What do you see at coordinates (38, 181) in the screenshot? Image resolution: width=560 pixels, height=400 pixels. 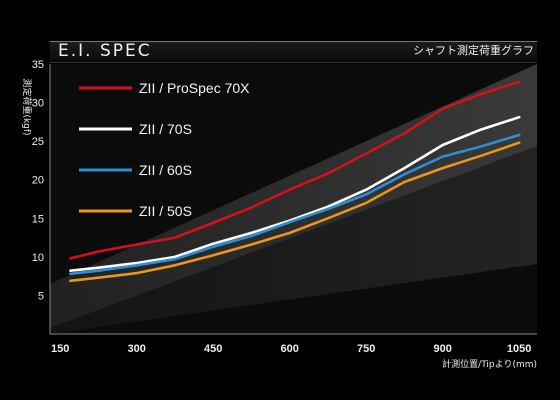 I see `y-tick-label: 20` at bounding box center [38, 181].